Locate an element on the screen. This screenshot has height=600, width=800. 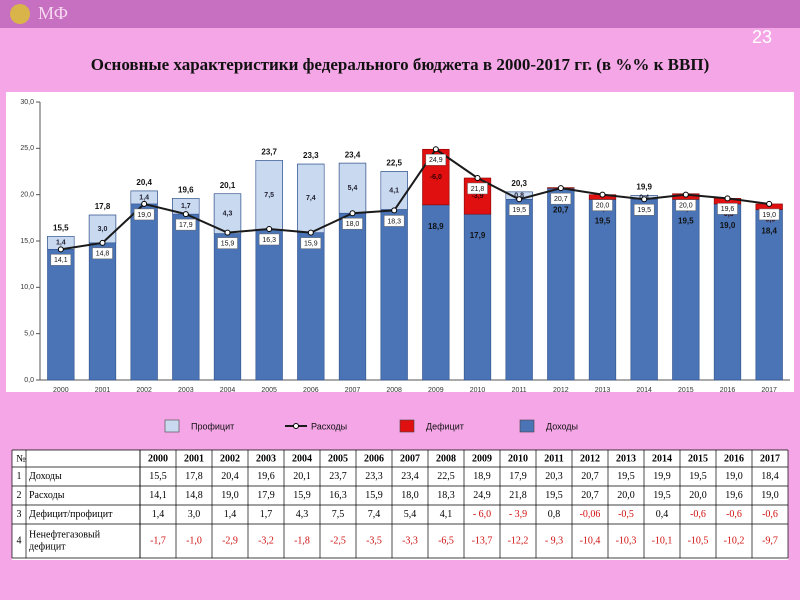
table-header: 2006 is located at coordinates (374, 458).